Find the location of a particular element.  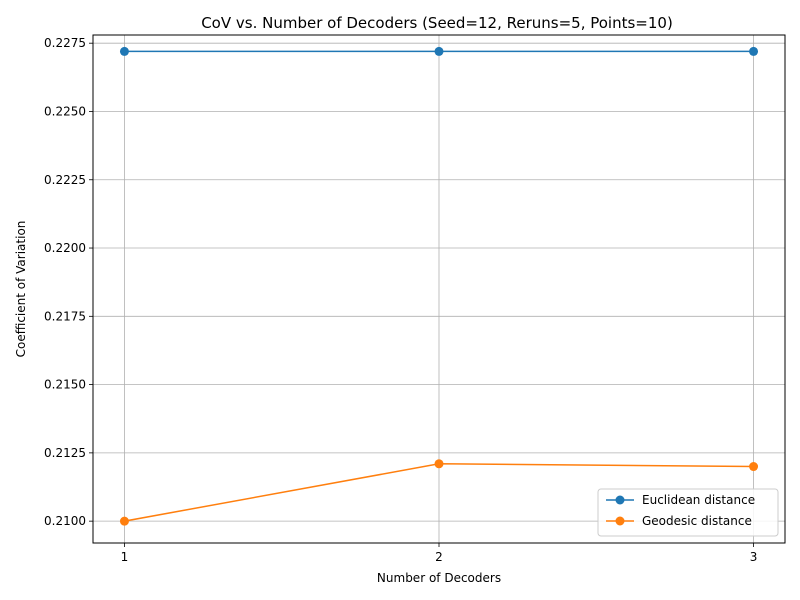

y-tick-label: 0.2275 is located at coordinates (65, 43).